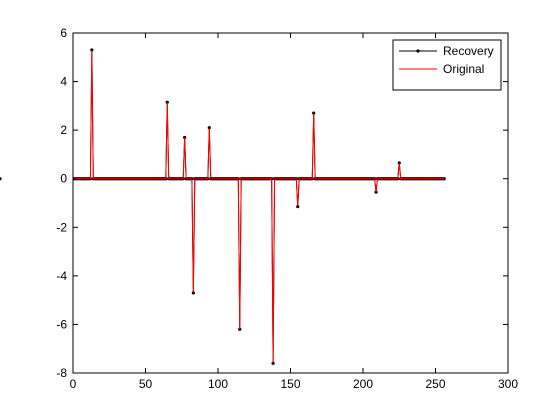 This screenshot has height=420, width=560. Describe the element at coordinates (63, 82) in the screenshot. I see `y-tick-label: 4` at that location.